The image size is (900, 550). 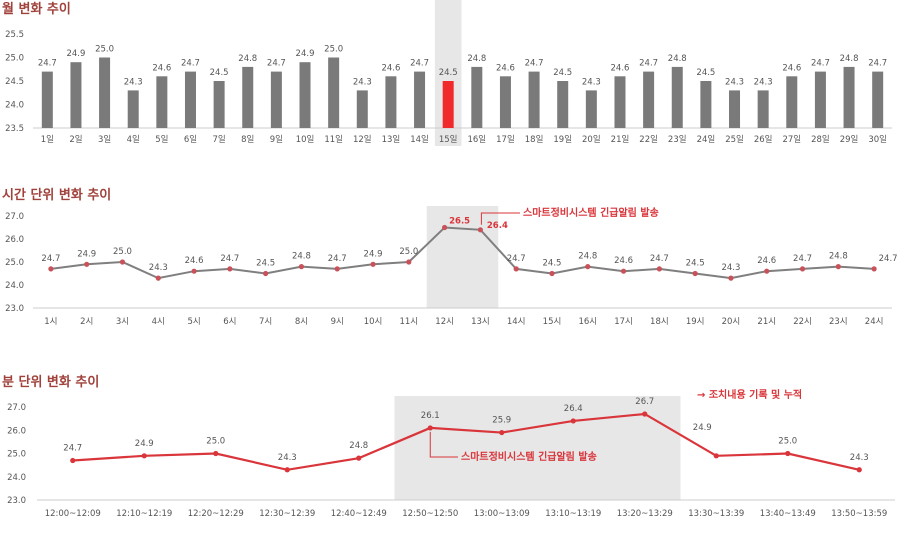 I want to click on x-tick-label: 26일, so click(x=763, y=140).